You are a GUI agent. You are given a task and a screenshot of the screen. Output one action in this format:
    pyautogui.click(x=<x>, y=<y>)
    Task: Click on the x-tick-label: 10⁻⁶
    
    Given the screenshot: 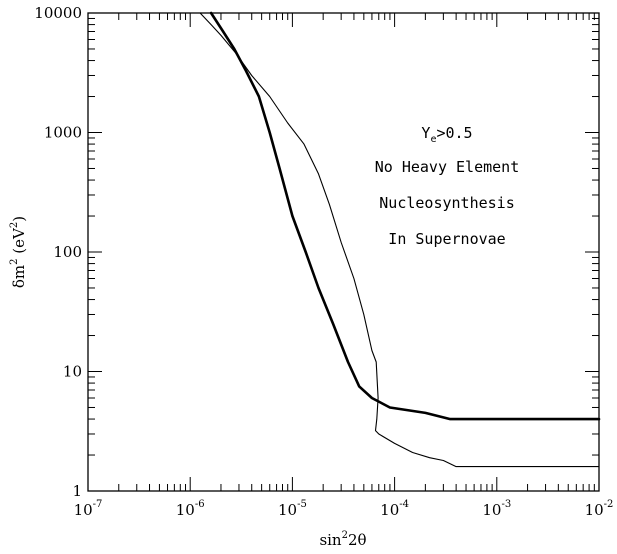 What is the action you would take?
    pyautogui.click(x=190, y=509)
    